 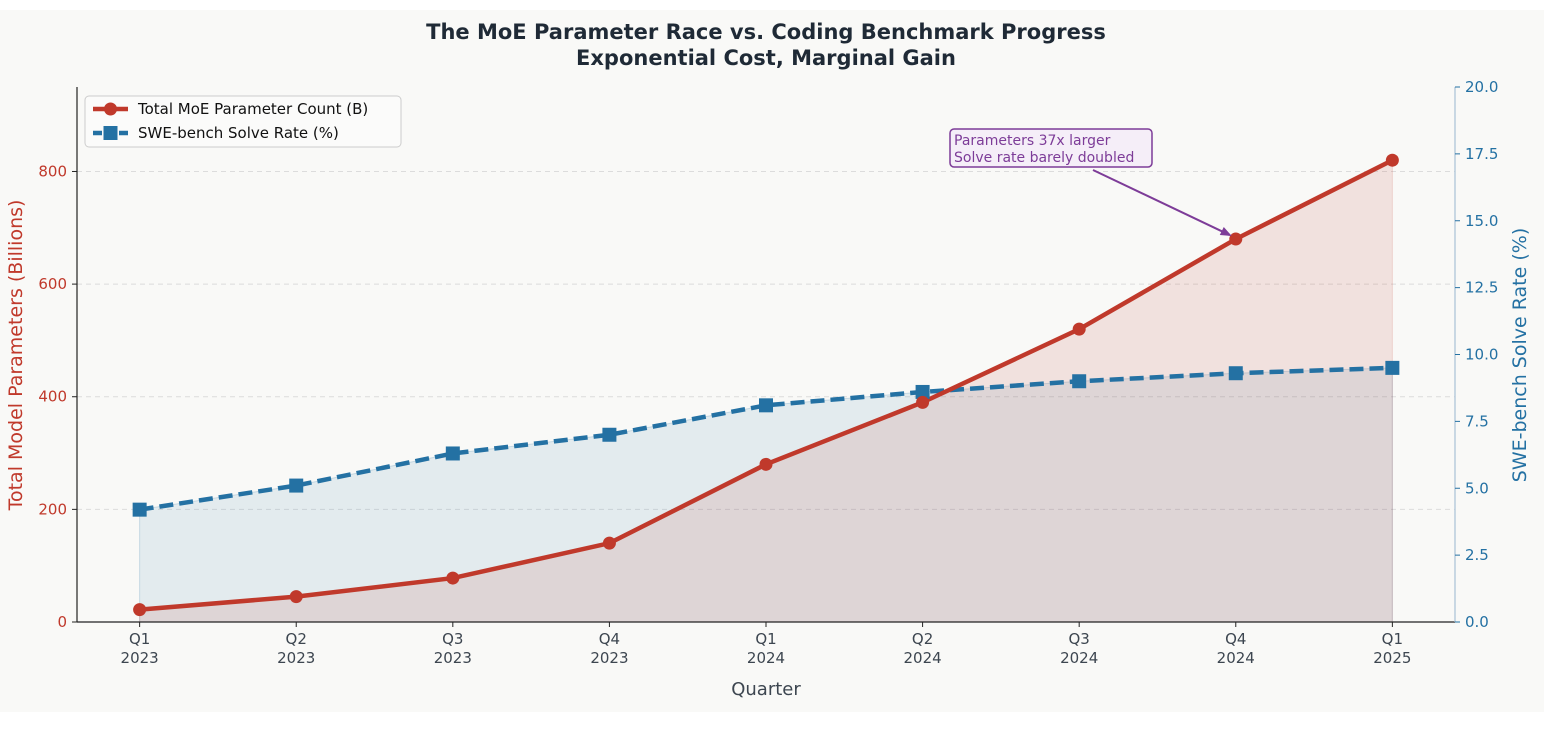 What do you see at coordinates (52, 397) in the screenshot?
I see `y-left-tick-label: 400` at bounding box center [52, 397].